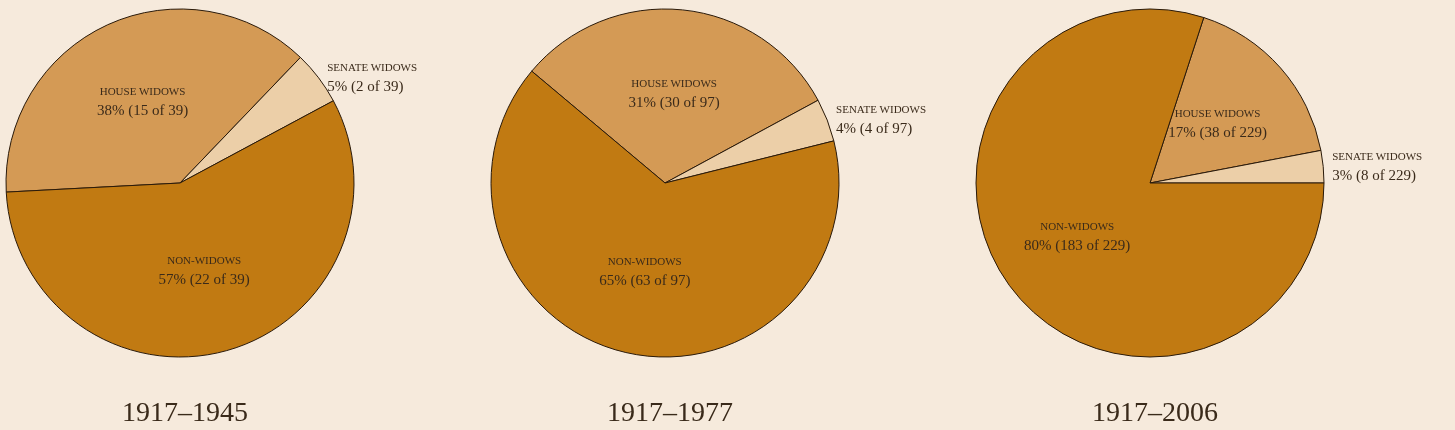 This screenshot has height=430, width=1455. Describe the element at coordinates (1374, 176) in the screenshot. I see `data-label: 3% (8 of 229)` at that location.